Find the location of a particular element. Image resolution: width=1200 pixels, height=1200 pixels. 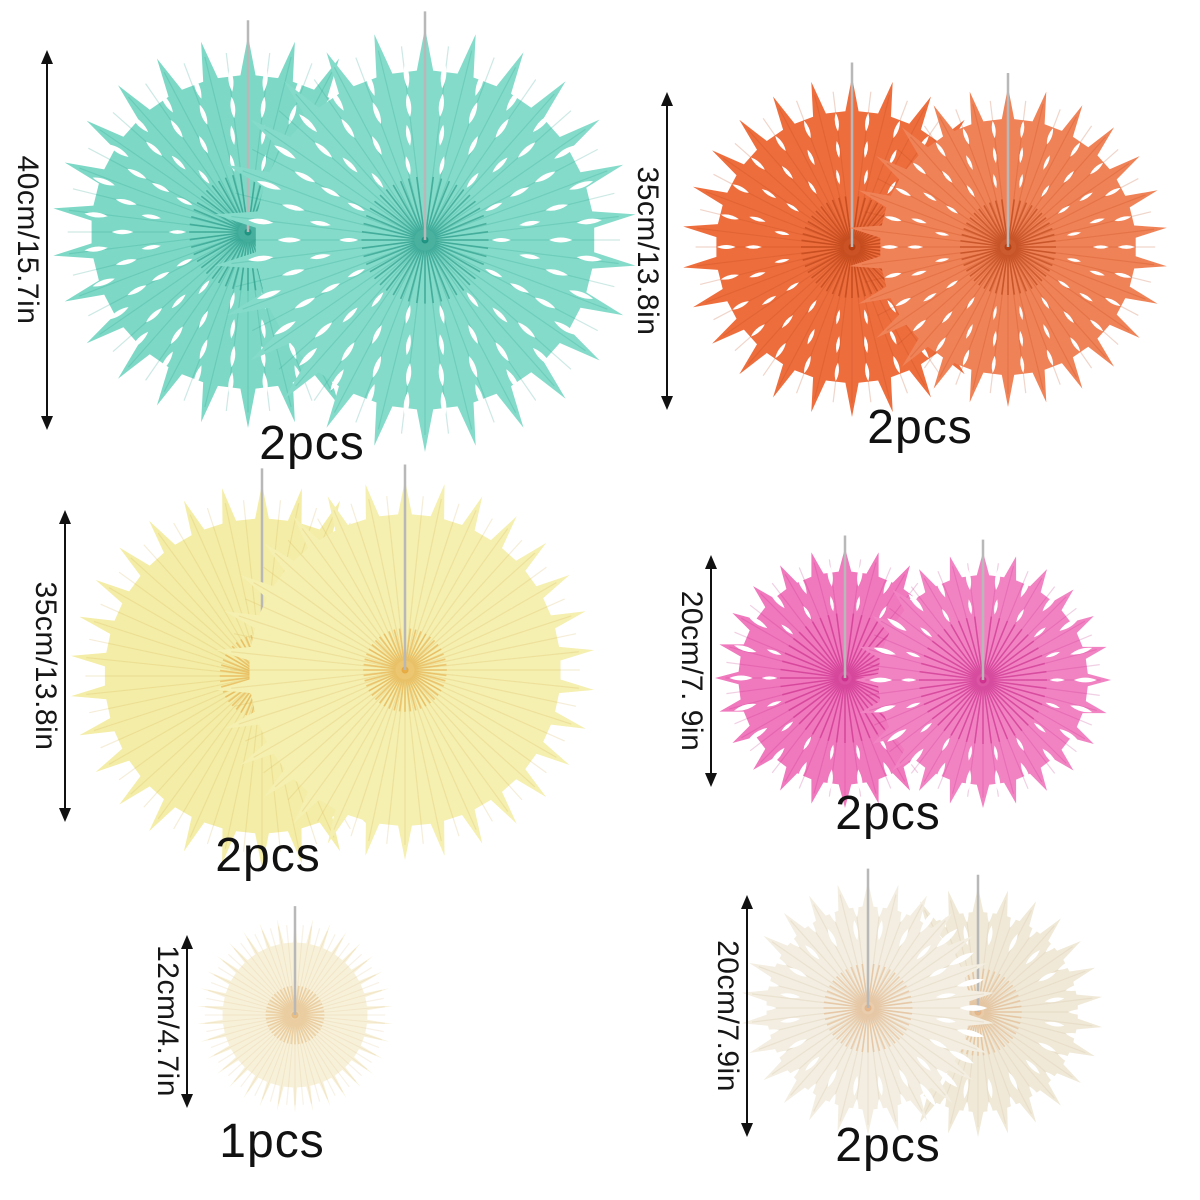

size-label: 12cm/4.7in is located at coordinates (167, 1021).